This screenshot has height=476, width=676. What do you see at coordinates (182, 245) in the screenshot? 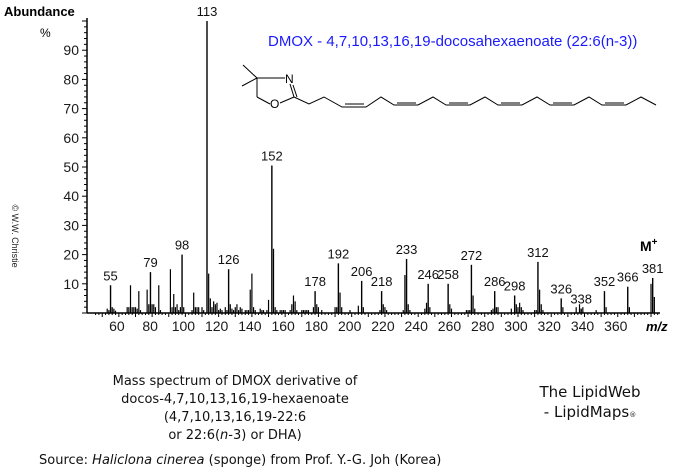
I see `peak-label-98: 98` at bounding box center [182, 245].